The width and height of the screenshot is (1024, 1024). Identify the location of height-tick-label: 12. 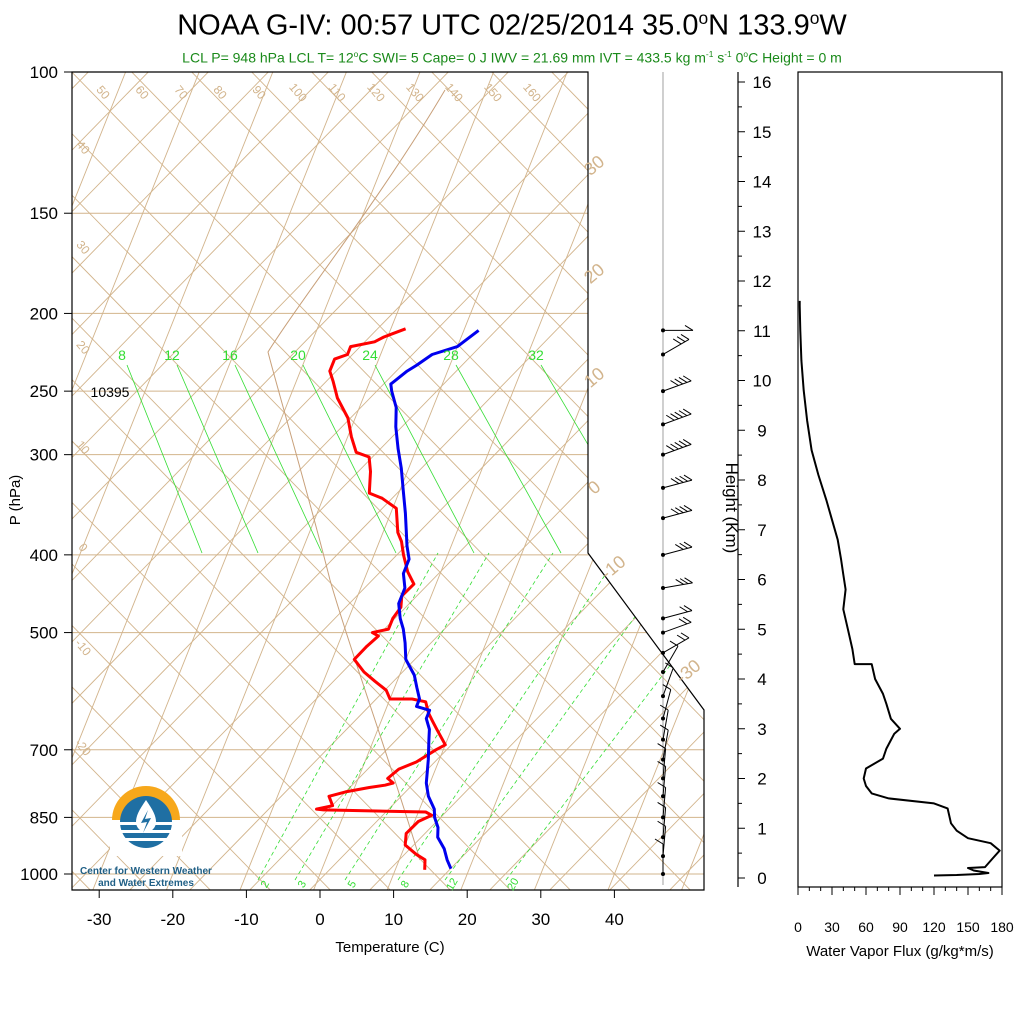
(762, 281).